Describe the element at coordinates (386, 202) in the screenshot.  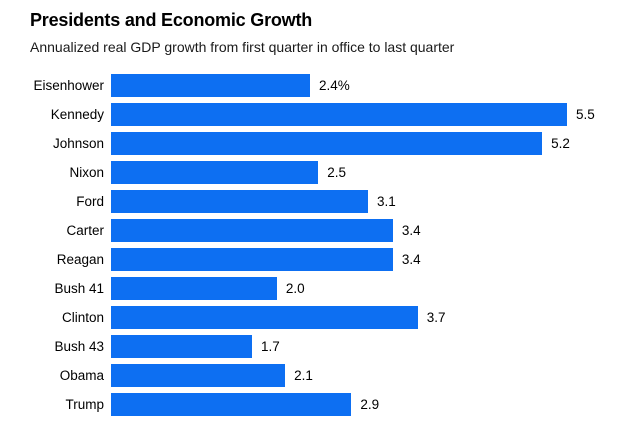
I see `value-label: 3.1` at that location.